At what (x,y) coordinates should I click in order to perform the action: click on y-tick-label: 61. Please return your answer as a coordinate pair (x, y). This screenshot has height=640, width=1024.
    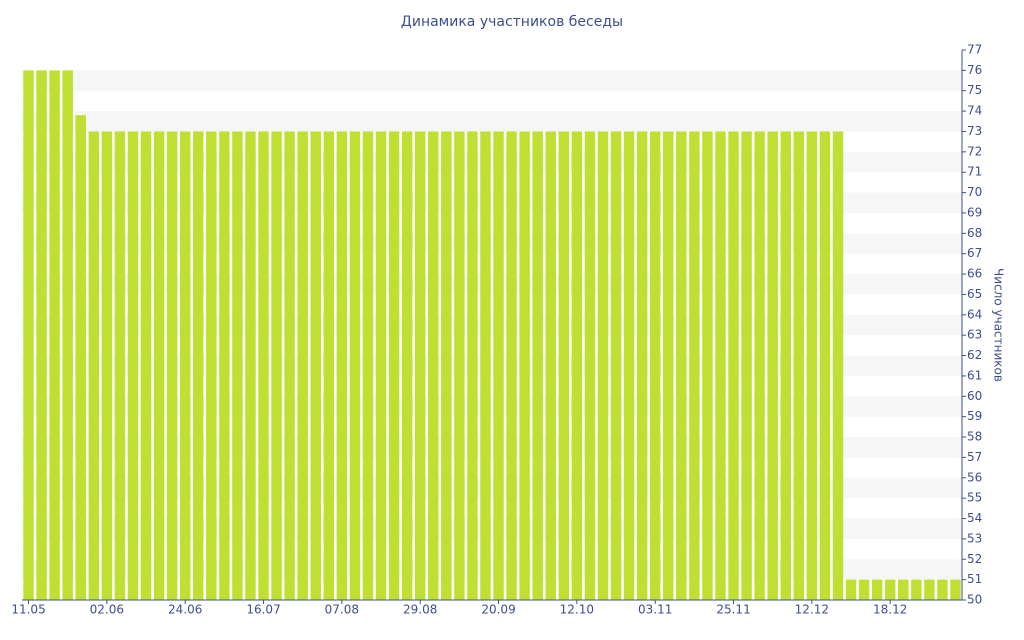
    Looking at the image, I should click on (974, 375).